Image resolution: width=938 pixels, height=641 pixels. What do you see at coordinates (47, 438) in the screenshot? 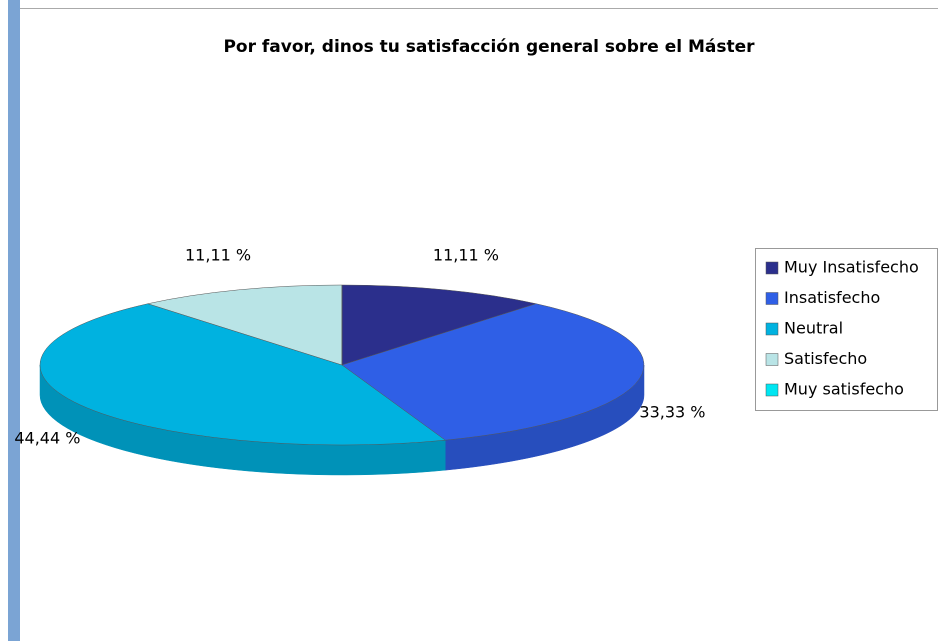
I see `value-label: 44,44 %` at bounding box center [47, 438].